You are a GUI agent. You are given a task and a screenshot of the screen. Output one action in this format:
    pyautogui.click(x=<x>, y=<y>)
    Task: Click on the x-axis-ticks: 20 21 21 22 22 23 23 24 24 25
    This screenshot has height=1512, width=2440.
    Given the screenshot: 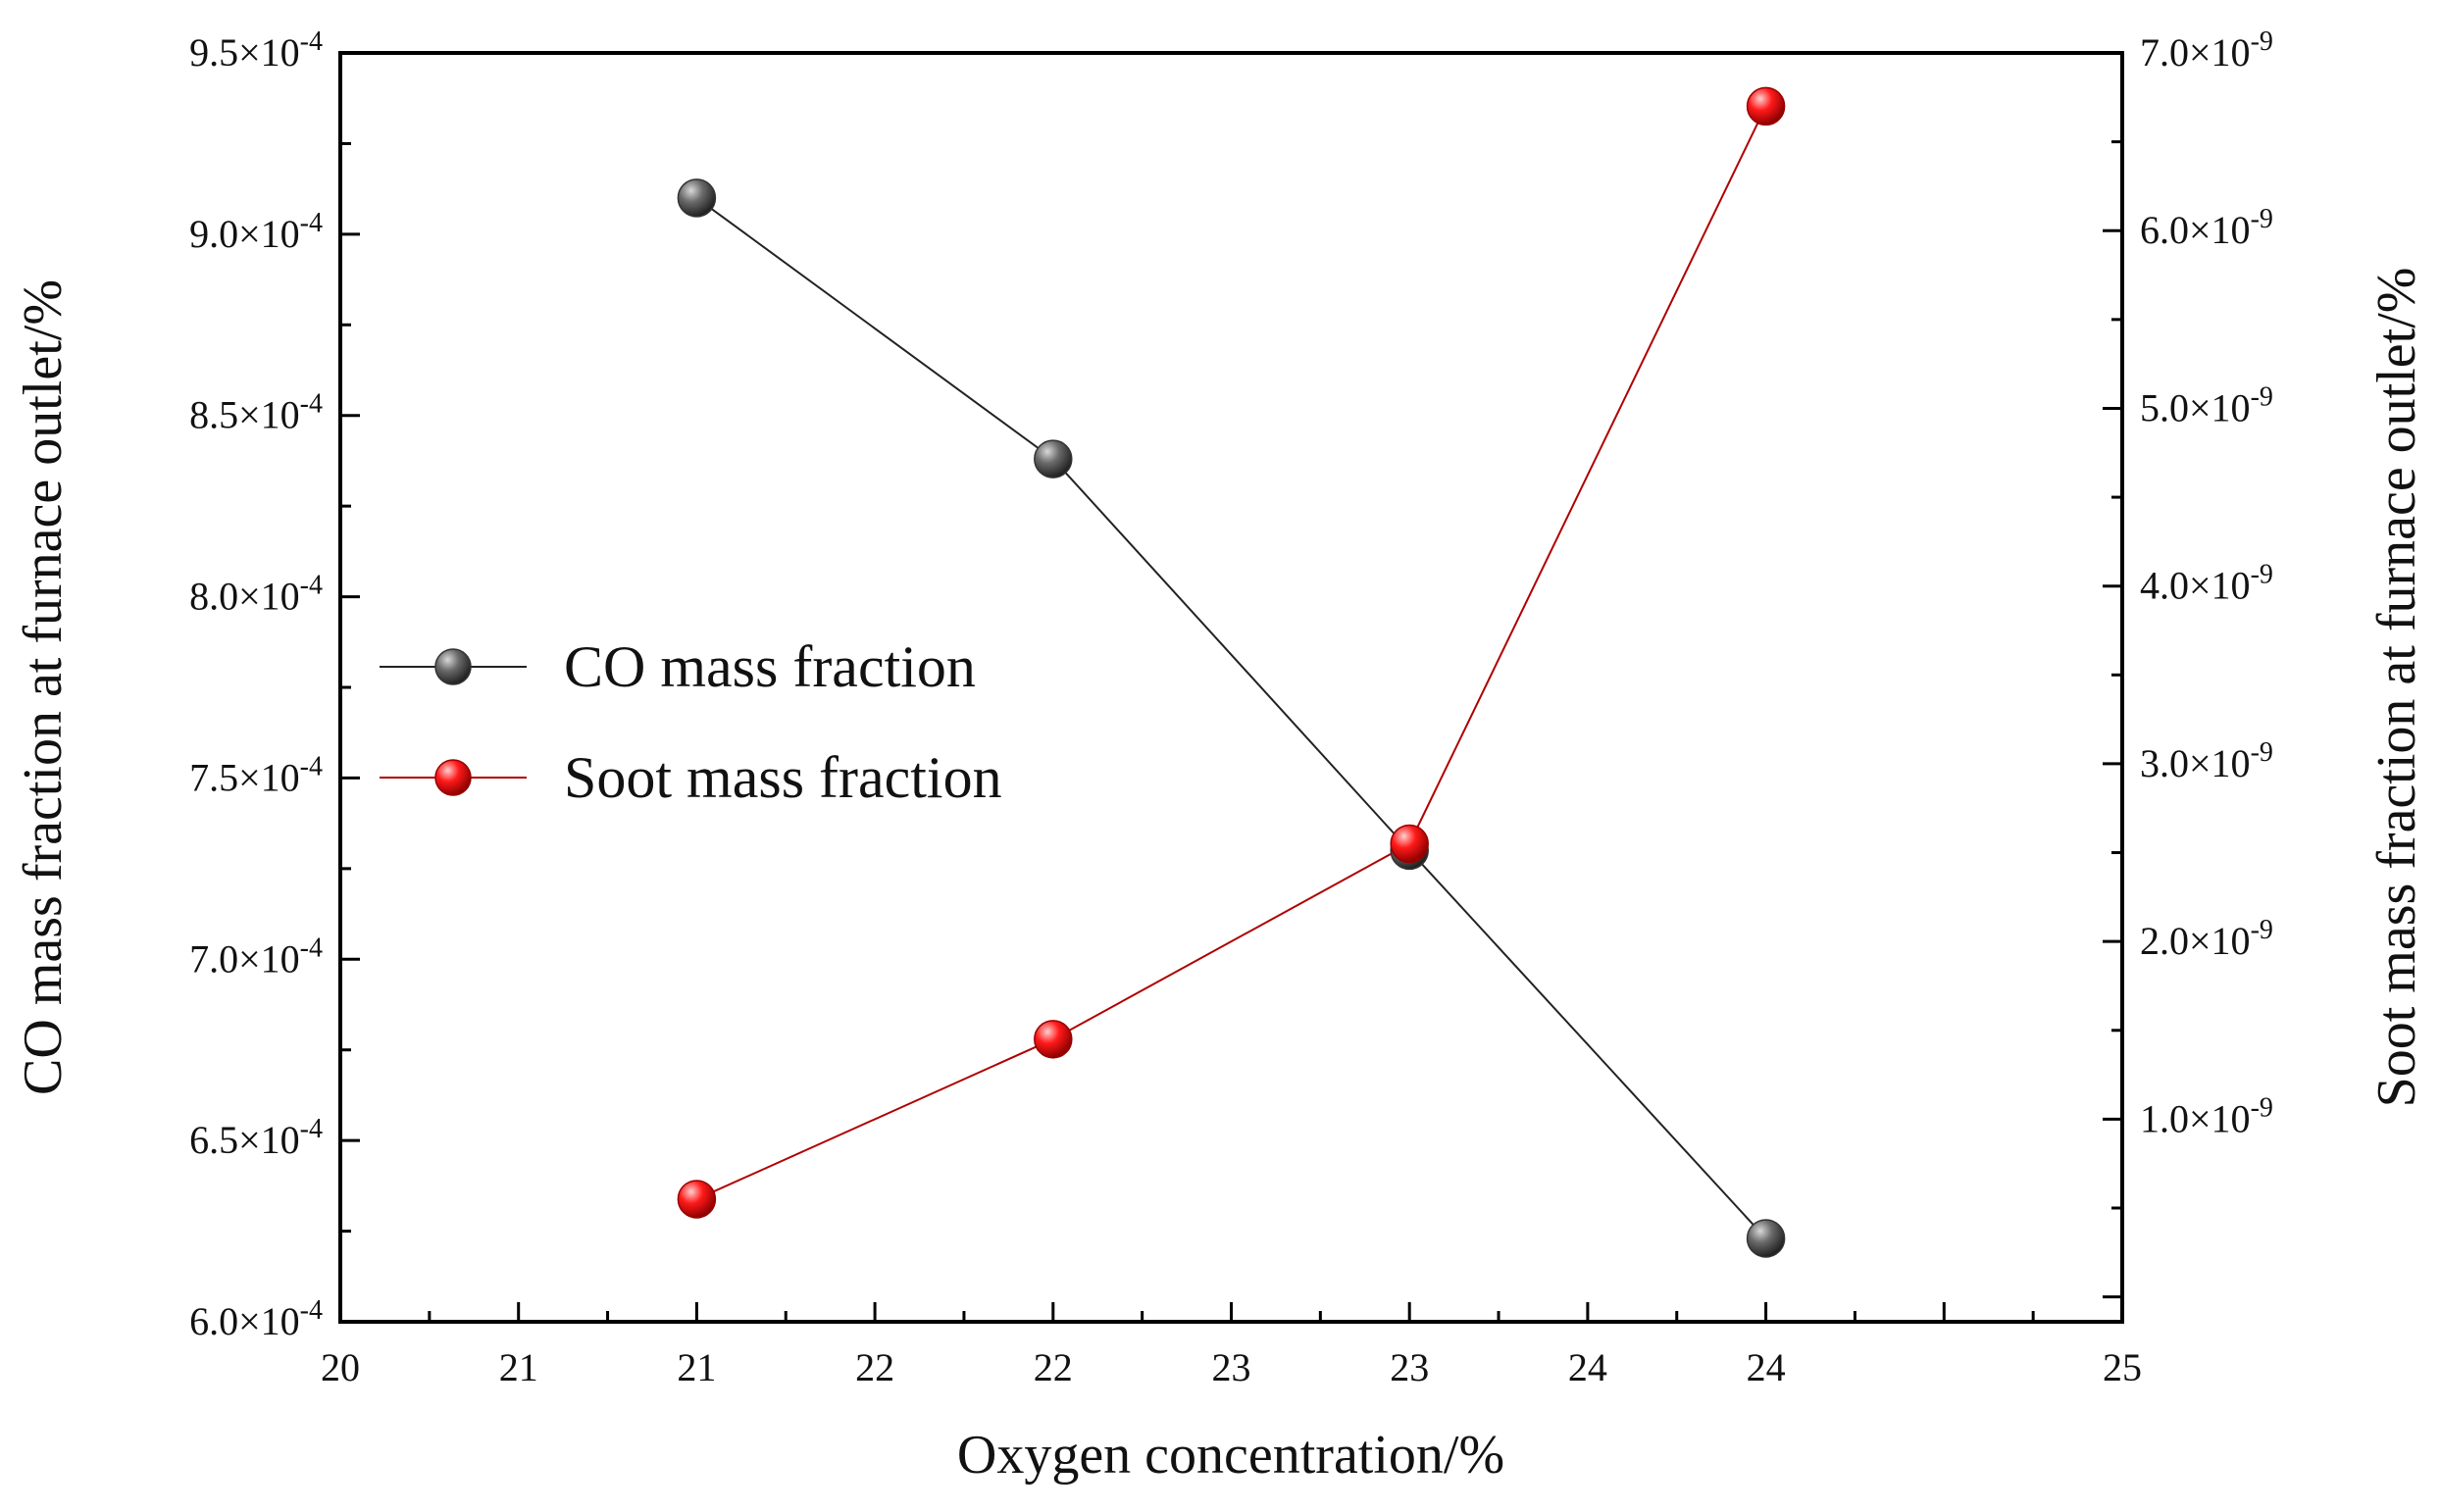 What is the action you would take?
    pyautogui.click(x=1231, y=1345)
    